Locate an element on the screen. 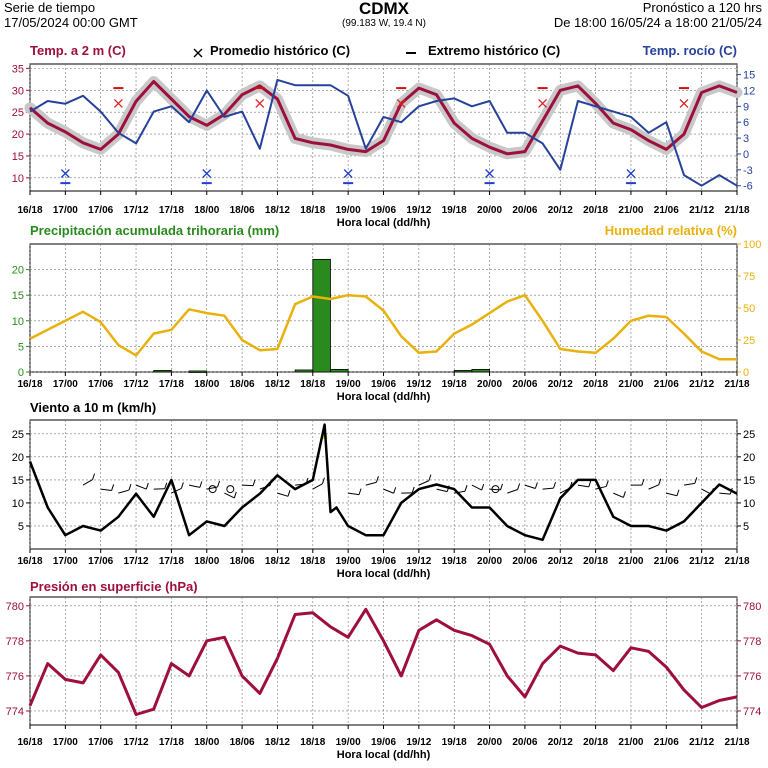 This screenshot has width=768, height=768. x-tick-label: 18/00 is located at coordinates (206, 384).